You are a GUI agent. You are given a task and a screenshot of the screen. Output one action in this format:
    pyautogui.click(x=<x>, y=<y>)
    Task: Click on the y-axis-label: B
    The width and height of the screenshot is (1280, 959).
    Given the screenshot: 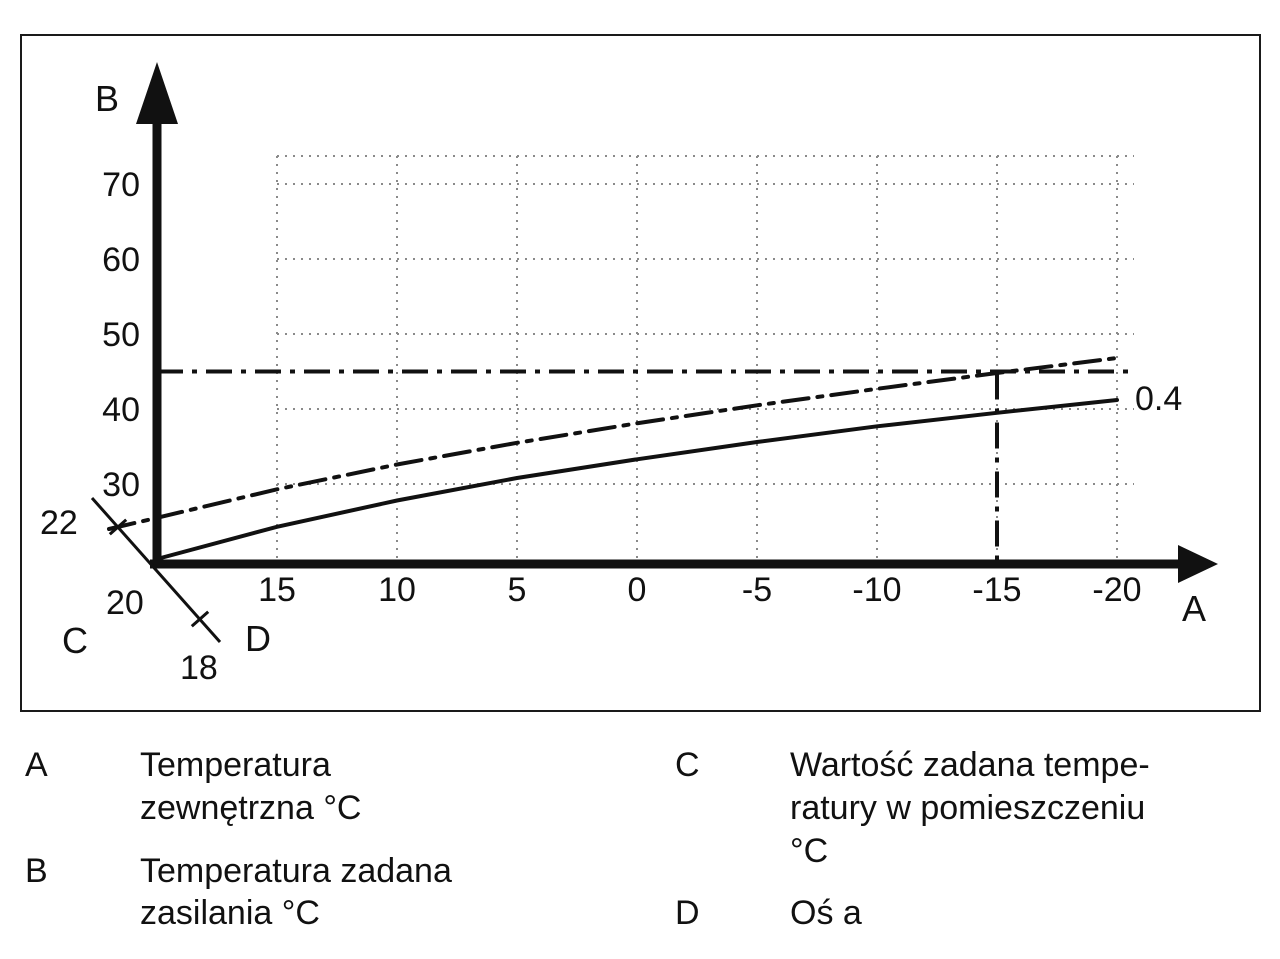 What is the action you would take?
    pyautogui.click(x=107, y=98)
    